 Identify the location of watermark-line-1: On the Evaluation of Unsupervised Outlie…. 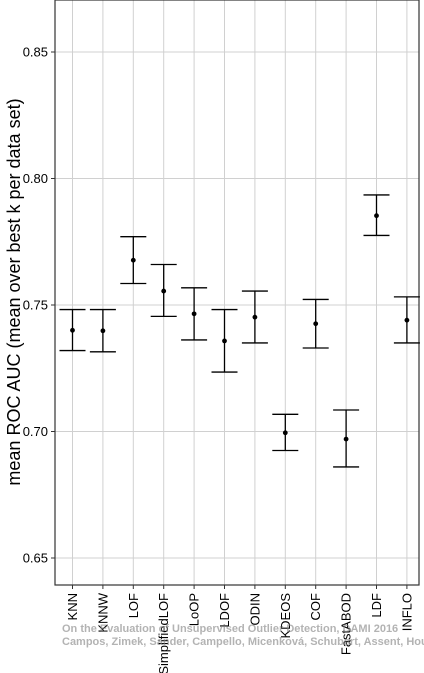
(230, 629).